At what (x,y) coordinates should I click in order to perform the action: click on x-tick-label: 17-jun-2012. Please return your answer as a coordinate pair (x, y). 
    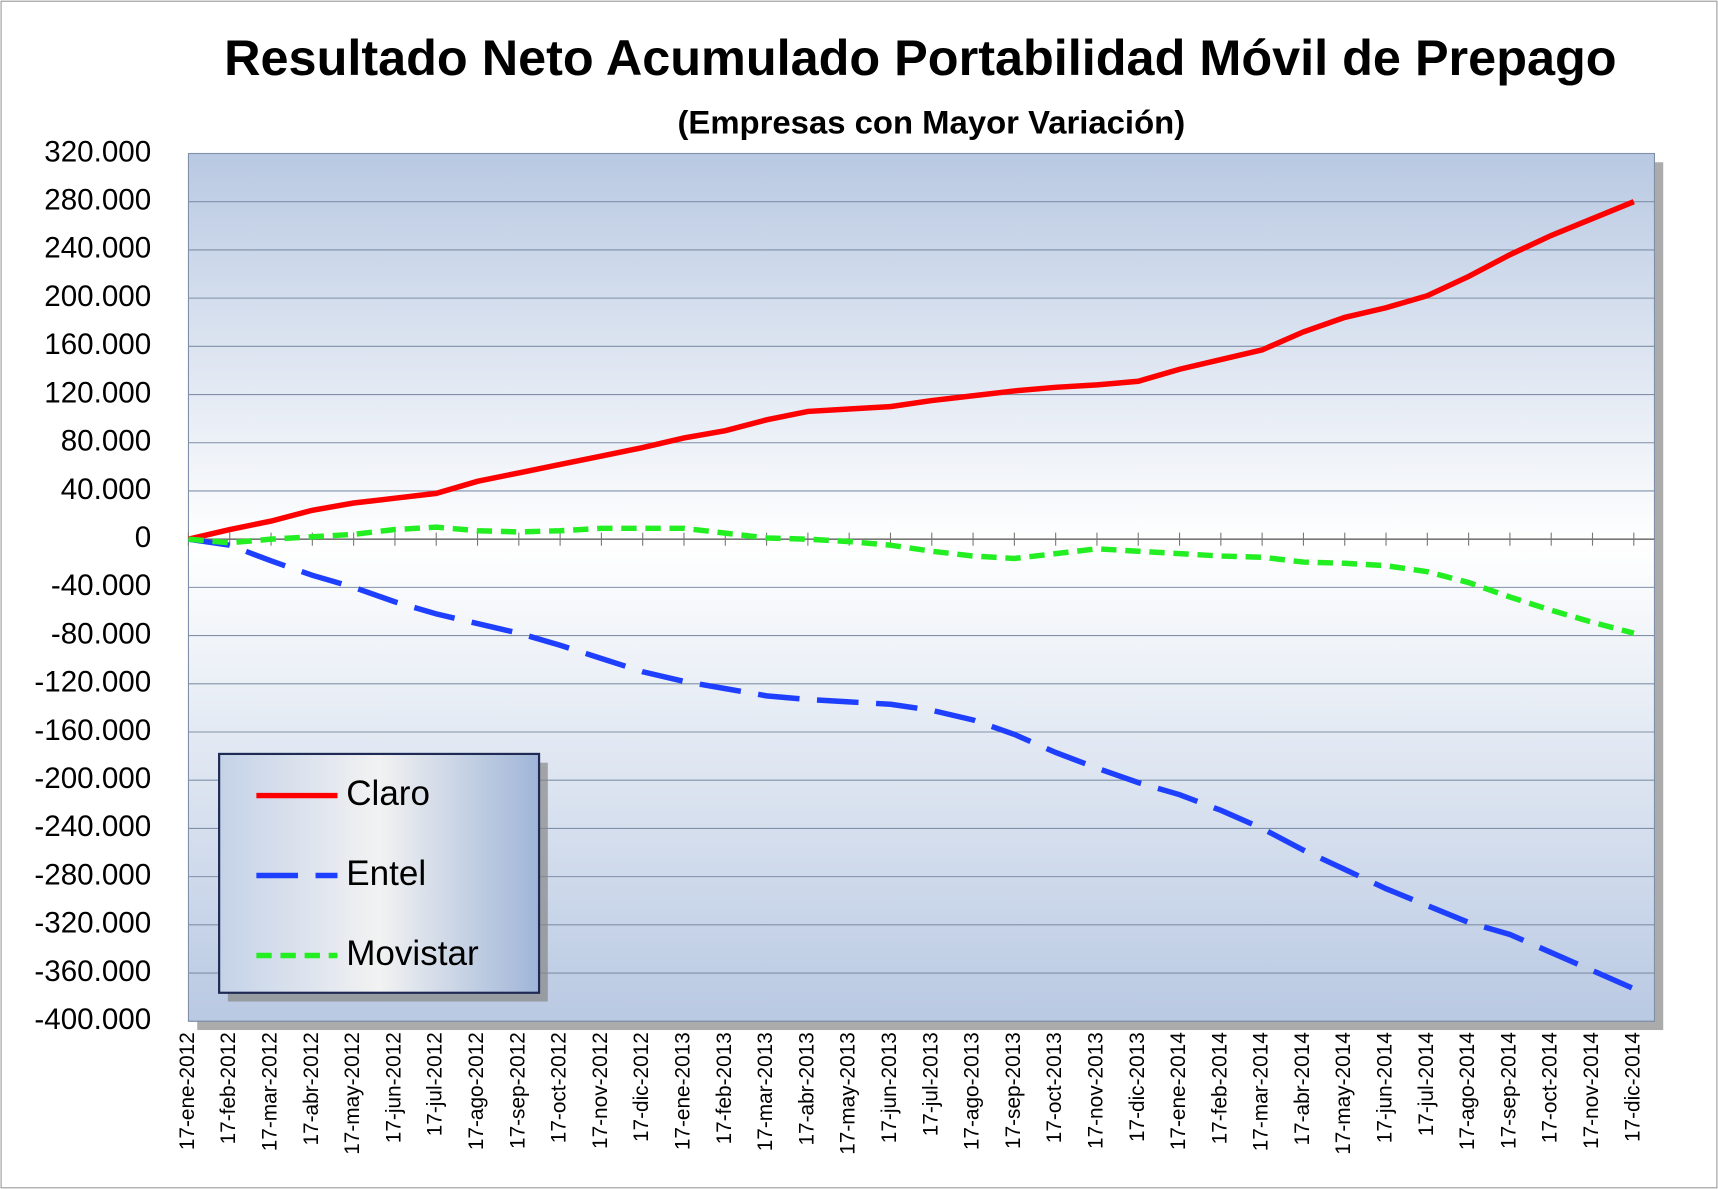
    Looking at the image, I should click on (393, 1087).